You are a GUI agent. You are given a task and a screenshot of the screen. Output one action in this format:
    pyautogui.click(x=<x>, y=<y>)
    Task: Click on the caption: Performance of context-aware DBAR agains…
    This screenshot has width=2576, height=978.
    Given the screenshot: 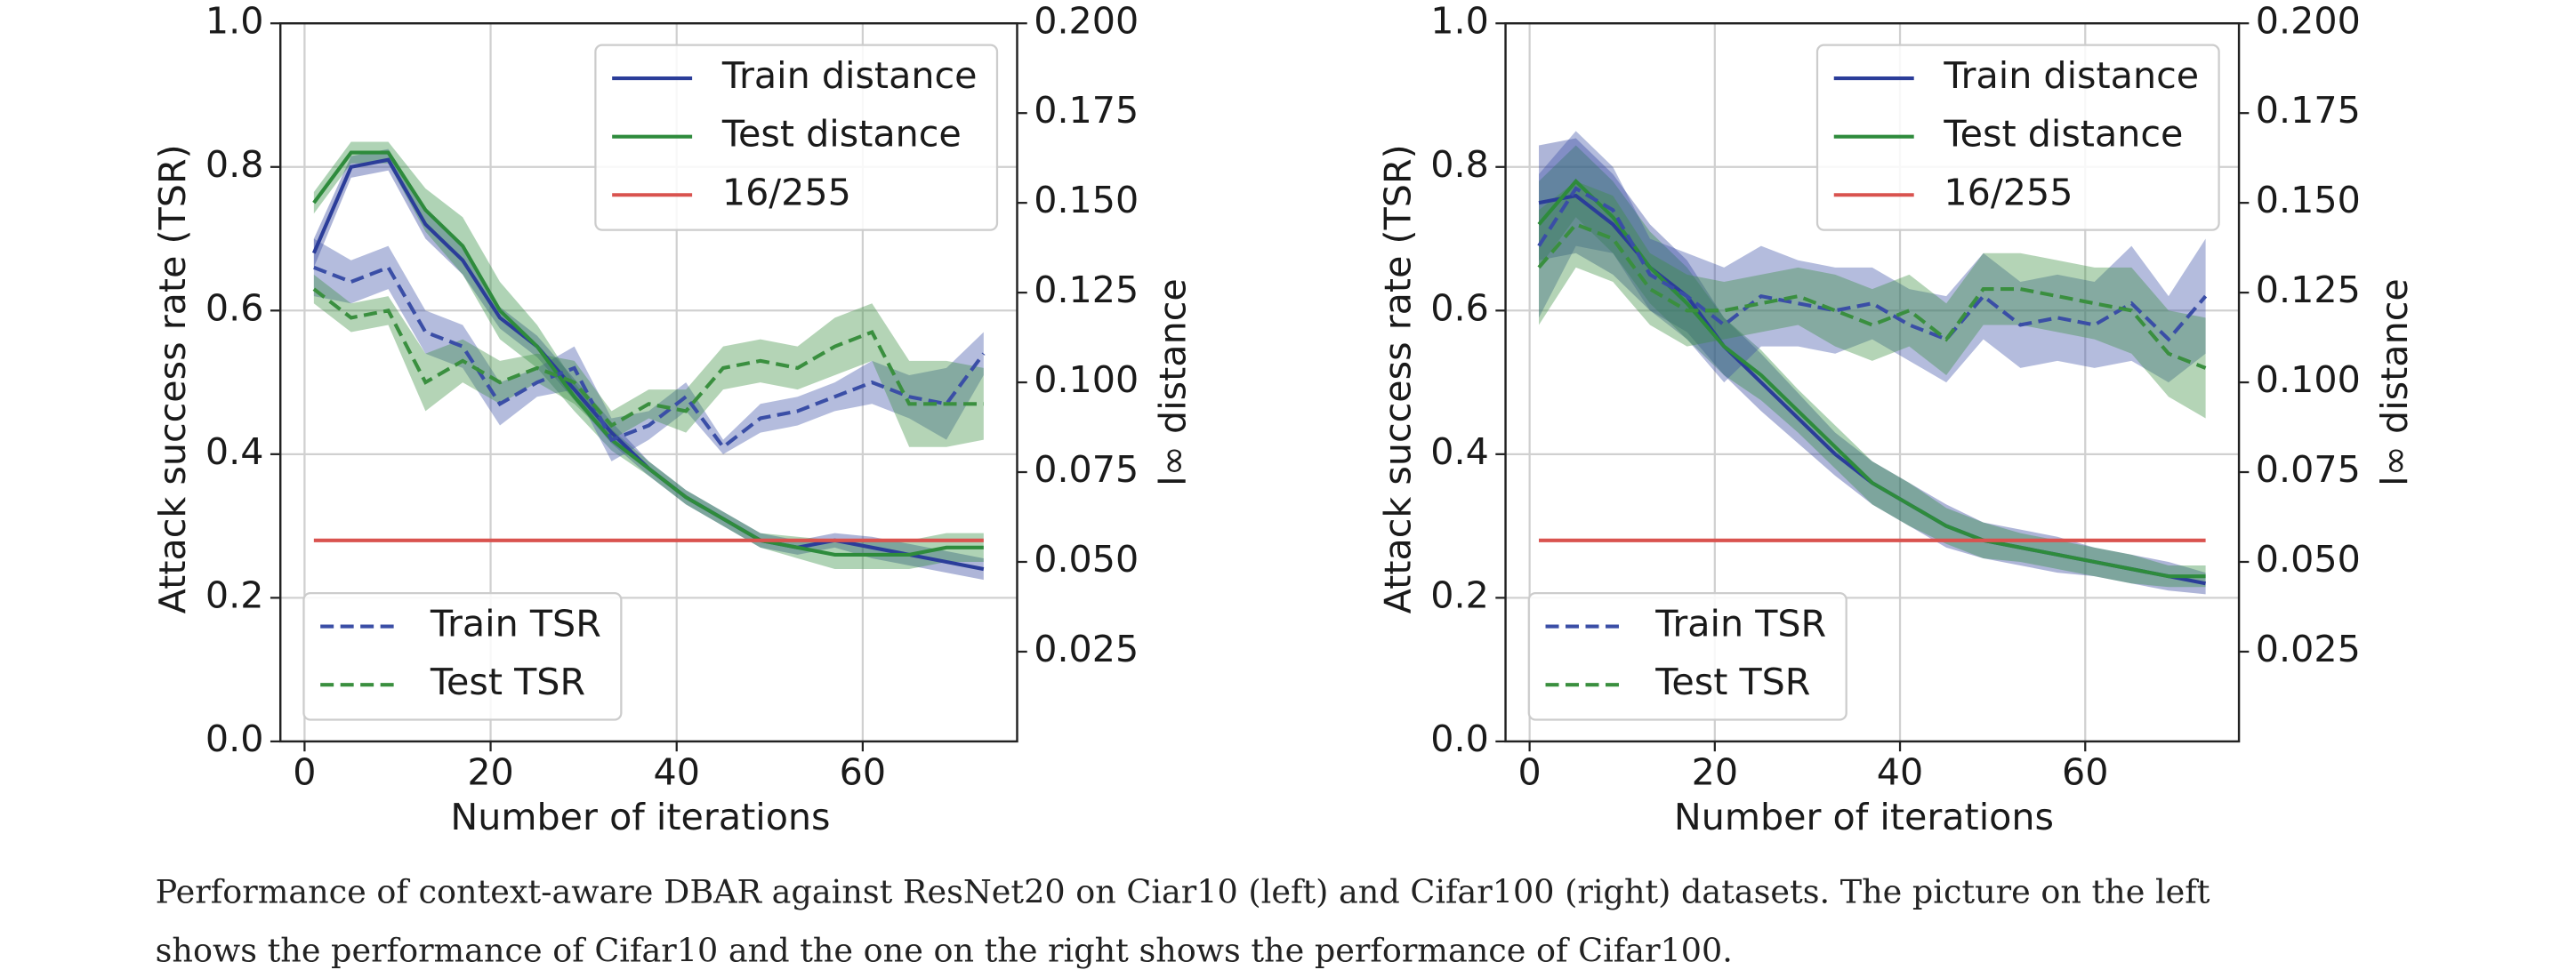 What is the action you would take?
    pyautogui.click(x=1182, y=921)
    